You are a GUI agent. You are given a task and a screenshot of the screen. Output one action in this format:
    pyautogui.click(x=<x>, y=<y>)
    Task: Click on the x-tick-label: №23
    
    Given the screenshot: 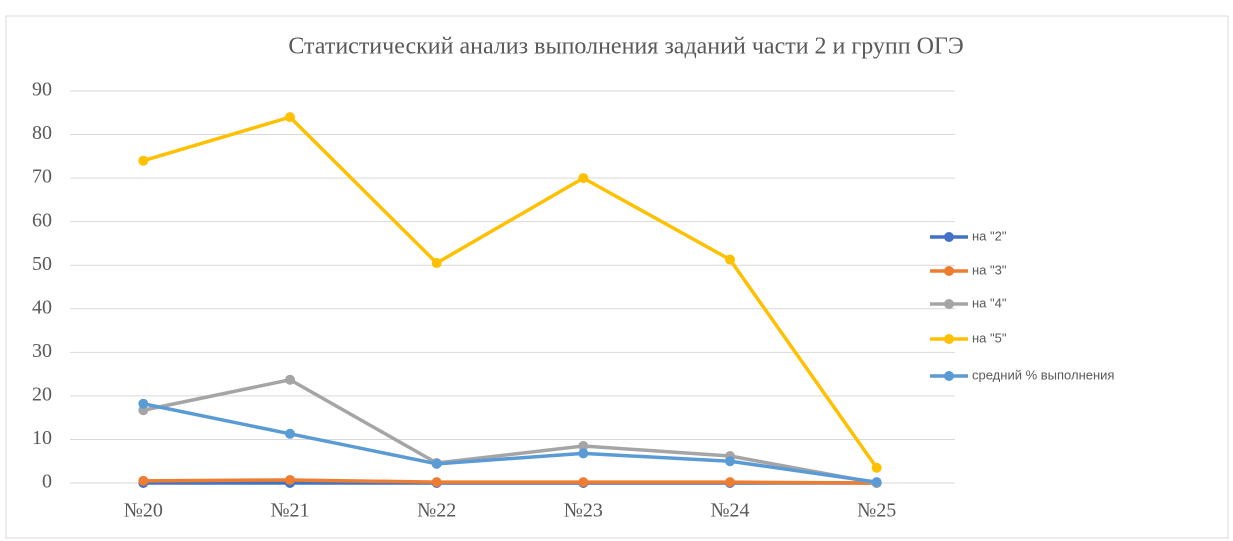 What is the action you would take?
    pyautogui.click(x=583, y=511)
    